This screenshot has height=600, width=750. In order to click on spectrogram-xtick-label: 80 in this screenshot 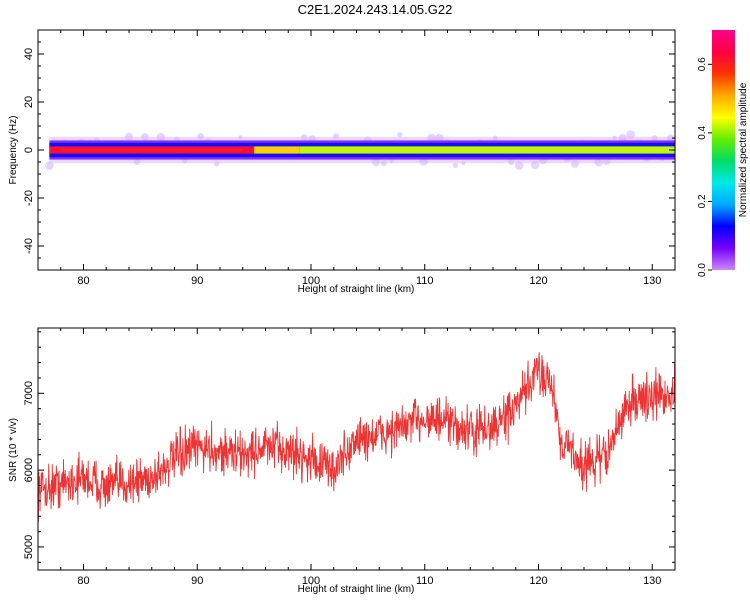, I will do `click(83, 281)`.